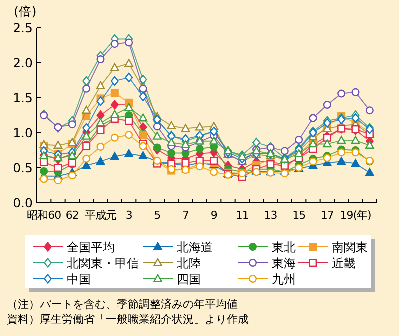 The image size is (399, 336). What do you see at coordinates (23, 168) in the screenshot?
I see `y-tick-label: 0.5` at bounding box center [23, 168].